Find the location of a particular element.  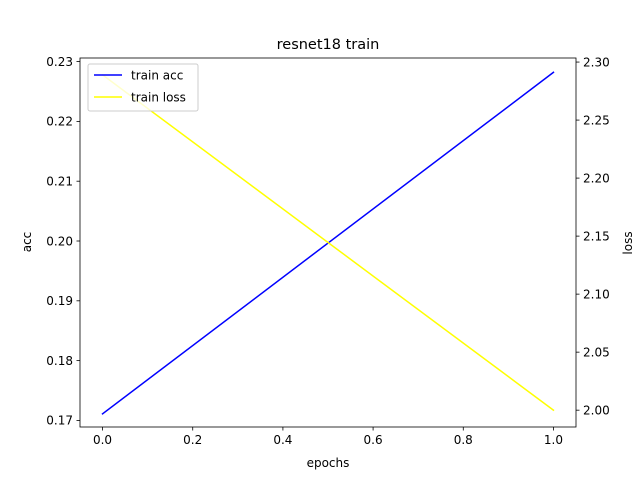

y-right-tick-label: 2.25 is located at coordinates (596, 120).